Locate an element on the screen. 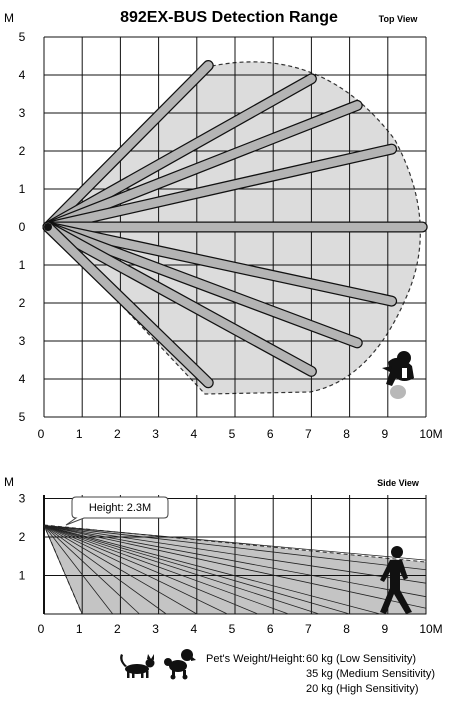  side-x-unit: 10M is located at coordinates (430, 629).